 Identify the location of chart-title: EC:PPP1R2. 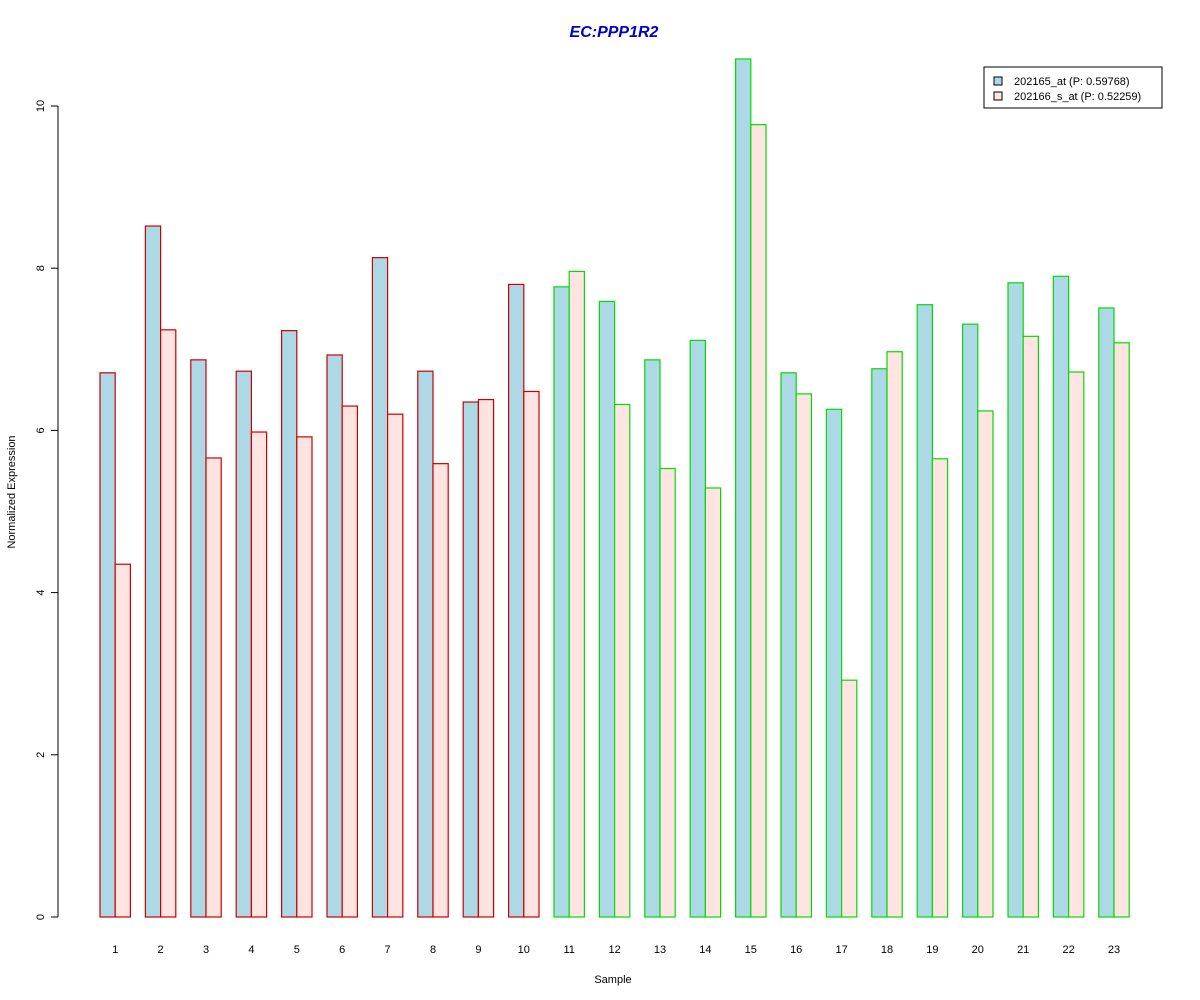
(614, 32).